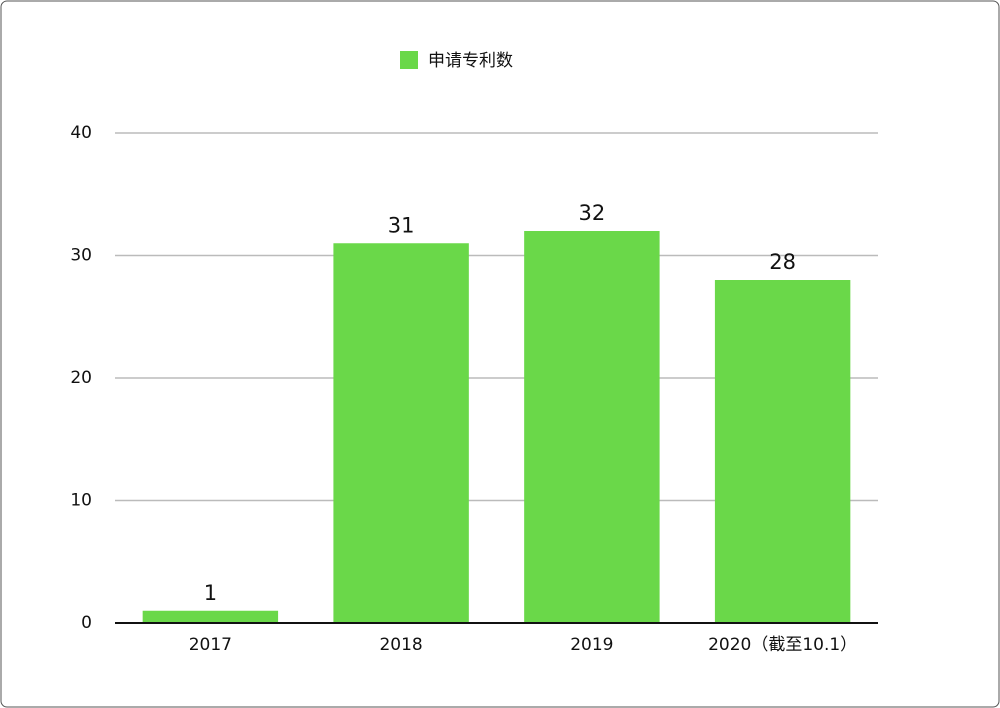  I want to click on value-label: 1, so click(210, 593).